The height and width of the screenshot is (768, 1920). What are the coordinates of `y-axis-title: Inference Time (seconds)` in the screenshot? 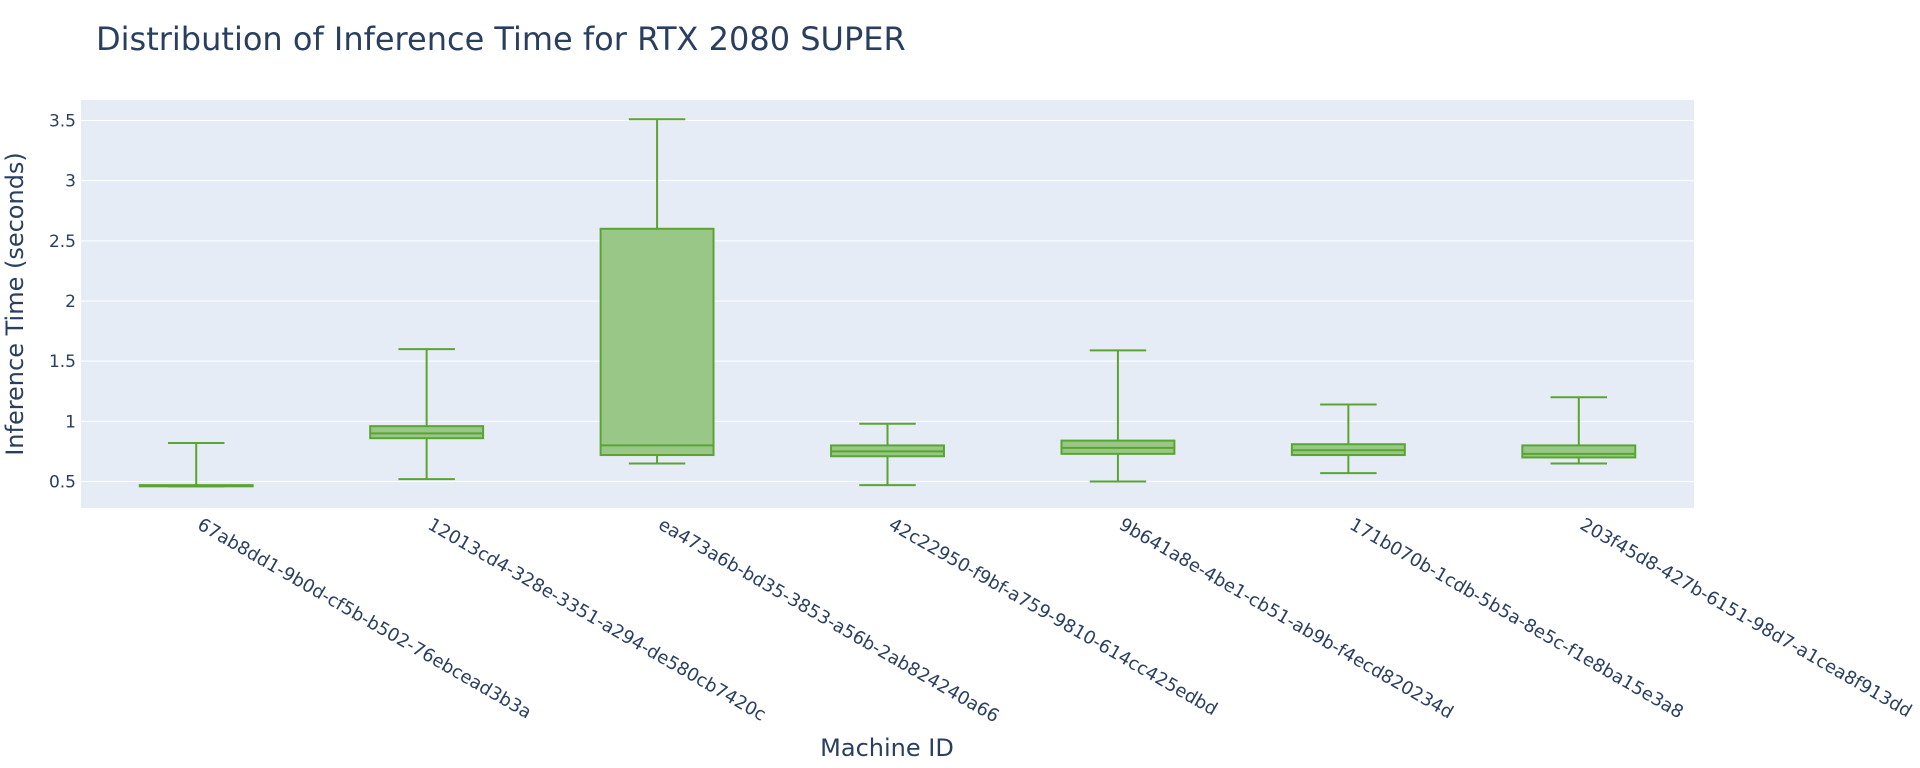 It's located at (15, 304).